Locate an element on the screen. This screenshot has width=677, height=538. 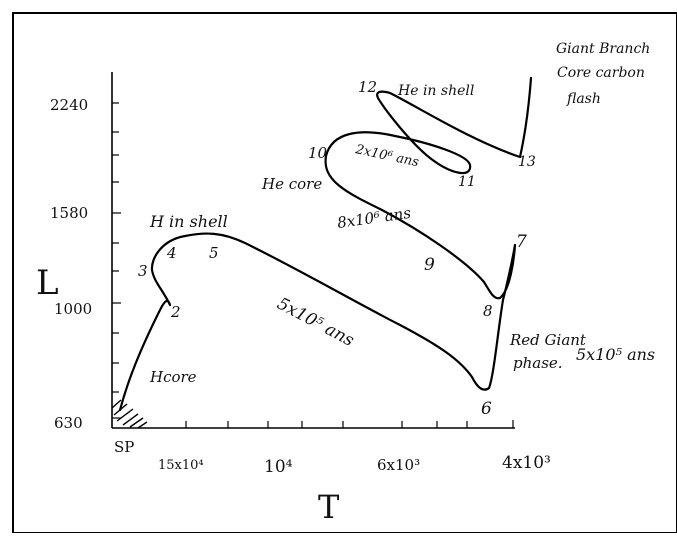
point-4: 4 is located at coordinates (171, 253).